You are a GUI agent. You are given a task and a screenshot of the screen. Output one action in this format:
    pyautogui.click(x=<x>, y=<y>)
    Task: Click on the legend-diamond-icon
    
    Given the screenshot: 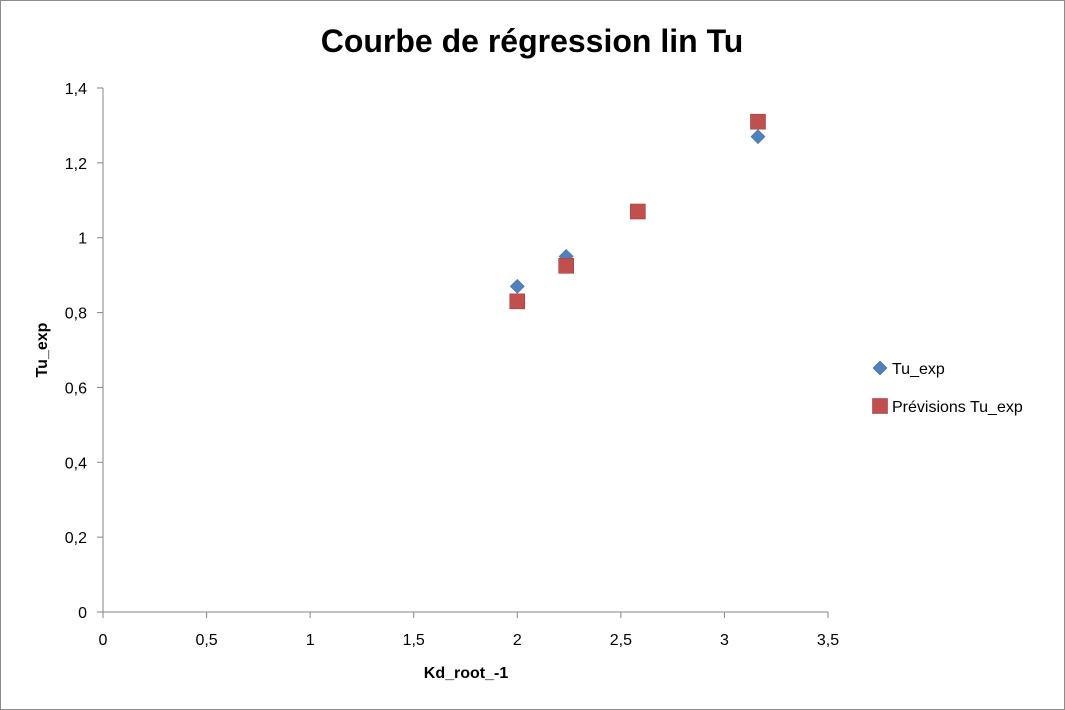 What is the action you would take?
    pyautogui.click(x=880, y=368)
    